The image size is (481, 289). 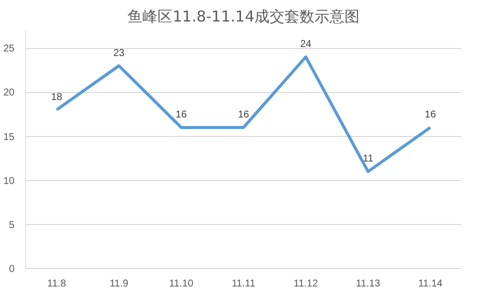 I want to click on x-tick-label: 11.8, so click(x=56, y=283).